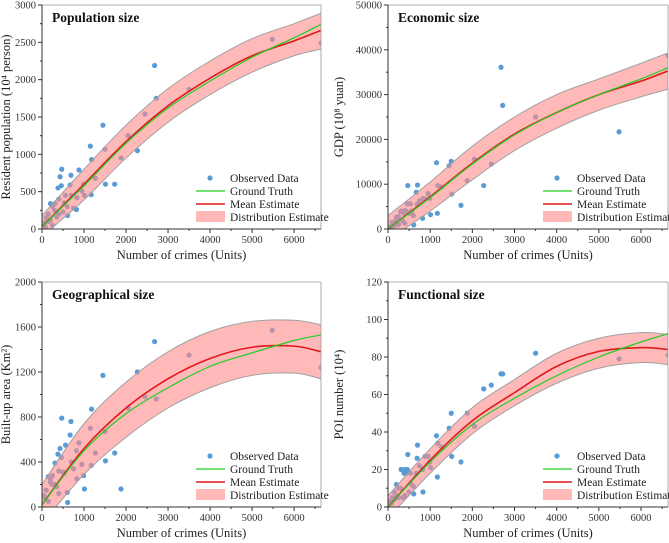 The image size is (669, 543). I want to click on y-tick-label: 50000, so click(369, 6).